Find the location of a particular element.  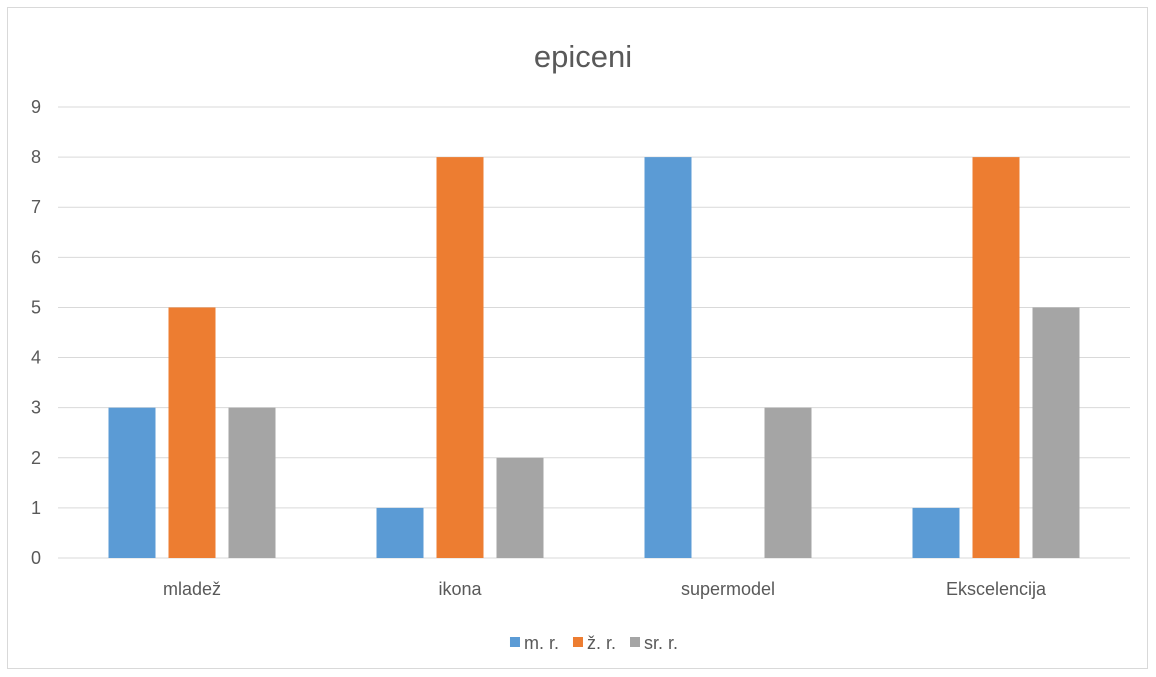

x-tick-label: ikona is located at coordinates (460, 589).